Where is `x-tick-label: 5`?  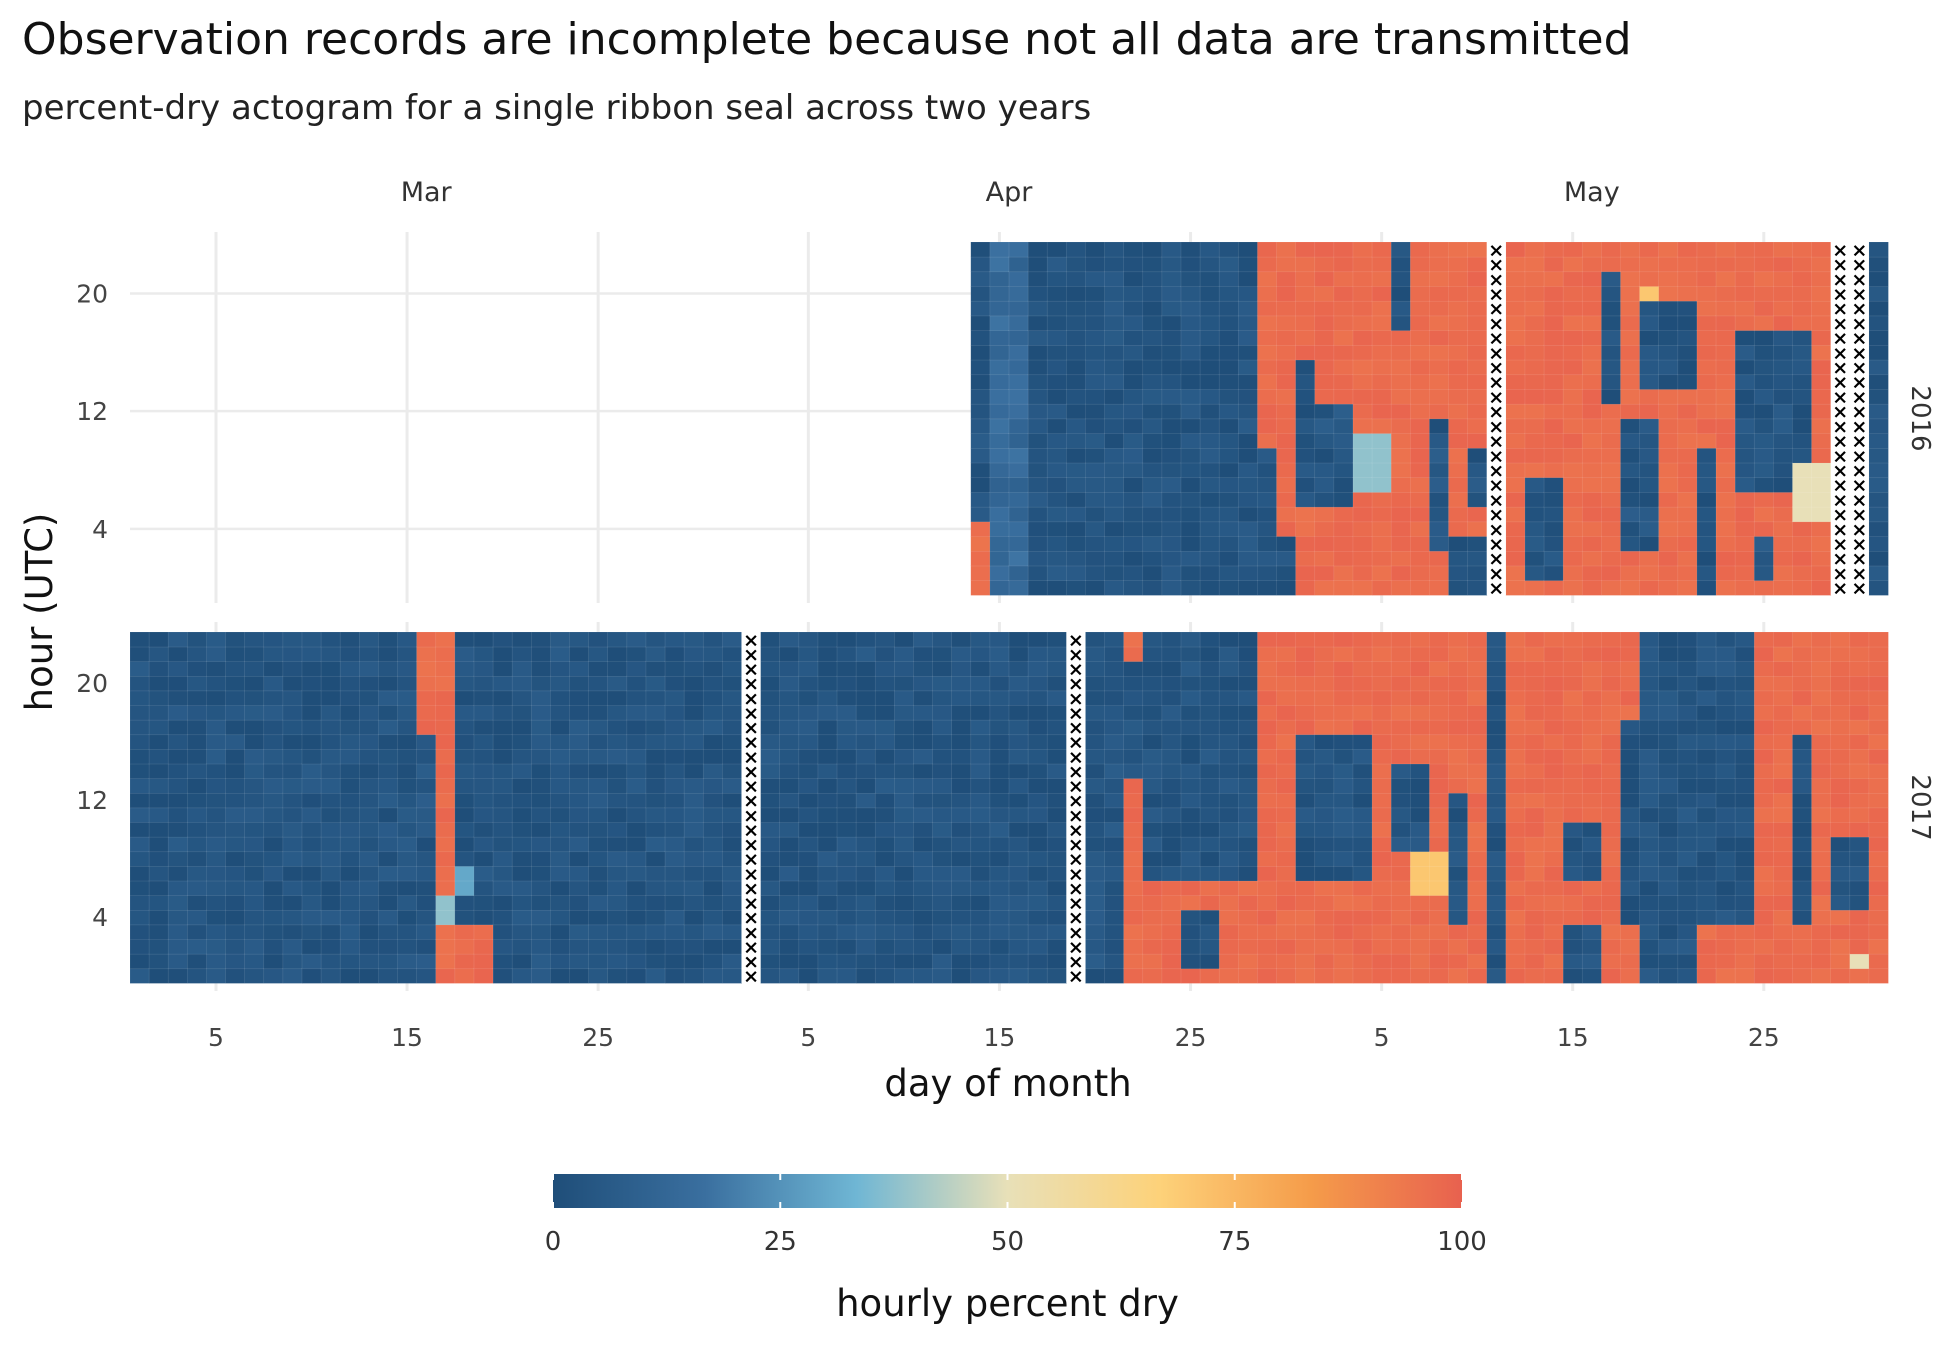
x-tick-label: 5 is located at coordinates (808, 1037).